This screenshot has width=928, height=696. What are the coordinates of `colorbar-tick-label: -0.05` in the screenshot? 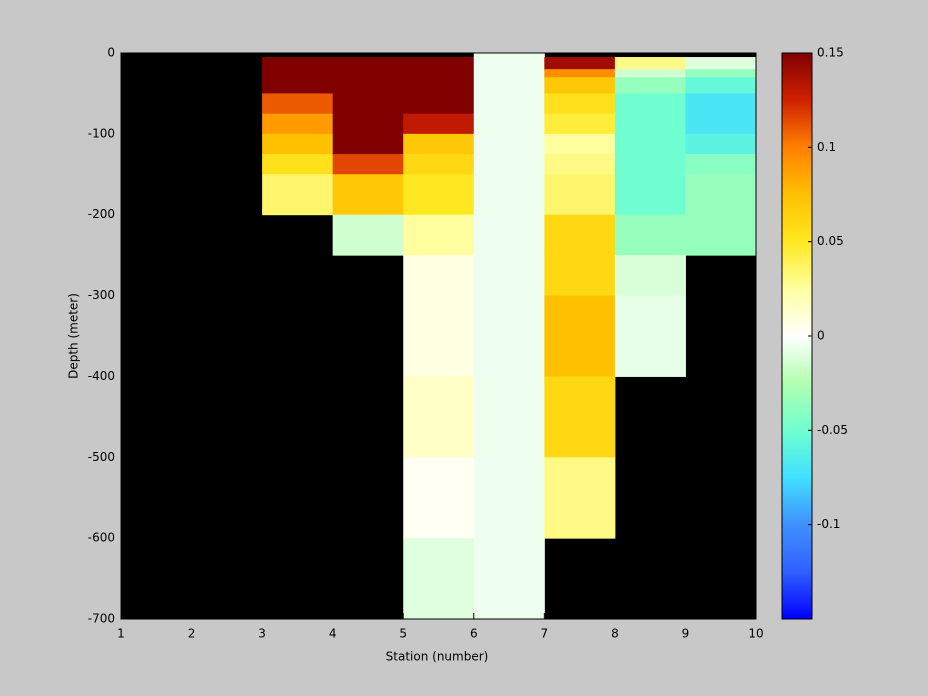 It's located at (832, 430).